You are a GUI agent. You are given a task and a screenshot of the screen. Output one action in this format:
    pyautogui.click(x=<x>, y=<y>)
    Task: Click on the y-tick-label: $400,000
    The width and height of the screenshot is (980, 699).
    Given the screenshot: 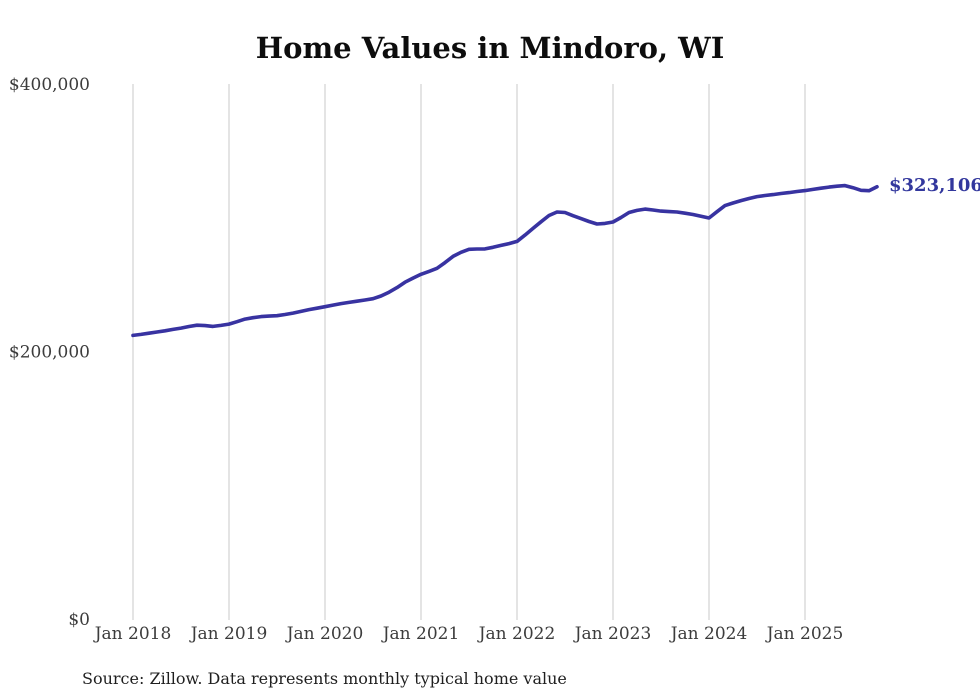 What is the action you would take?
    pyautogui.click(x=49, y=85)
    